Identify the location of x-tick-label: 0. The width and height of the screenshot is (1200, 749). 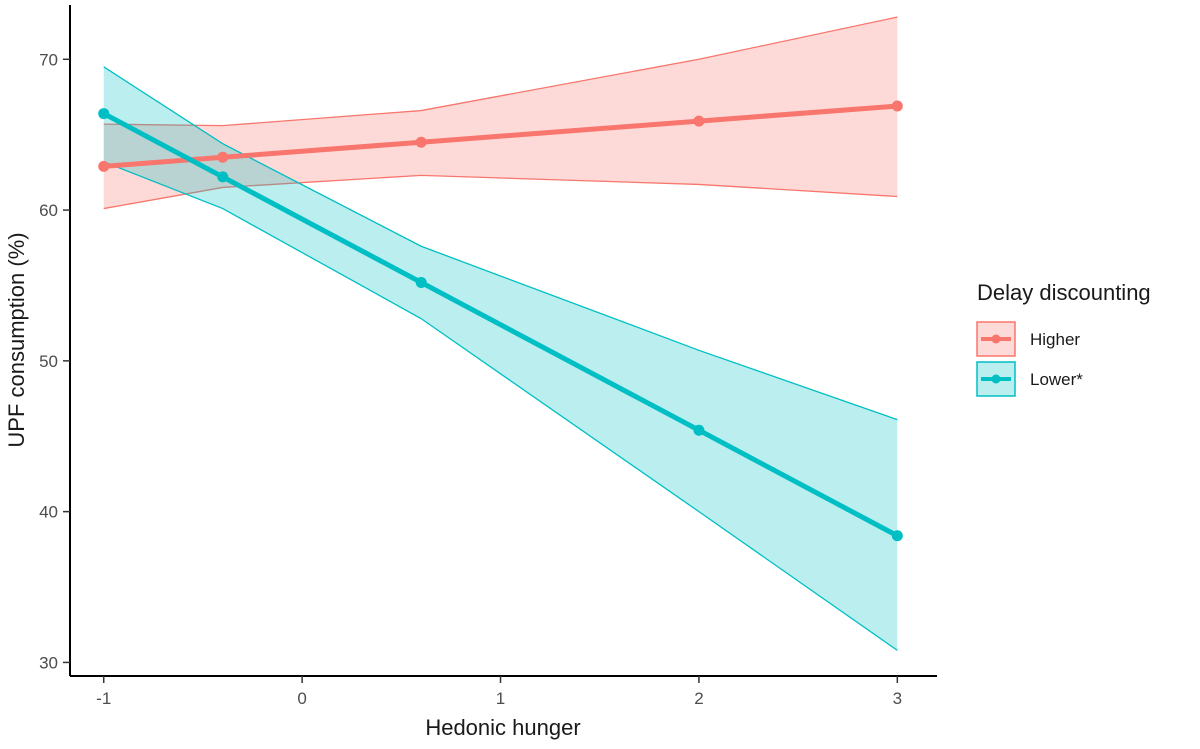
(301, 698).